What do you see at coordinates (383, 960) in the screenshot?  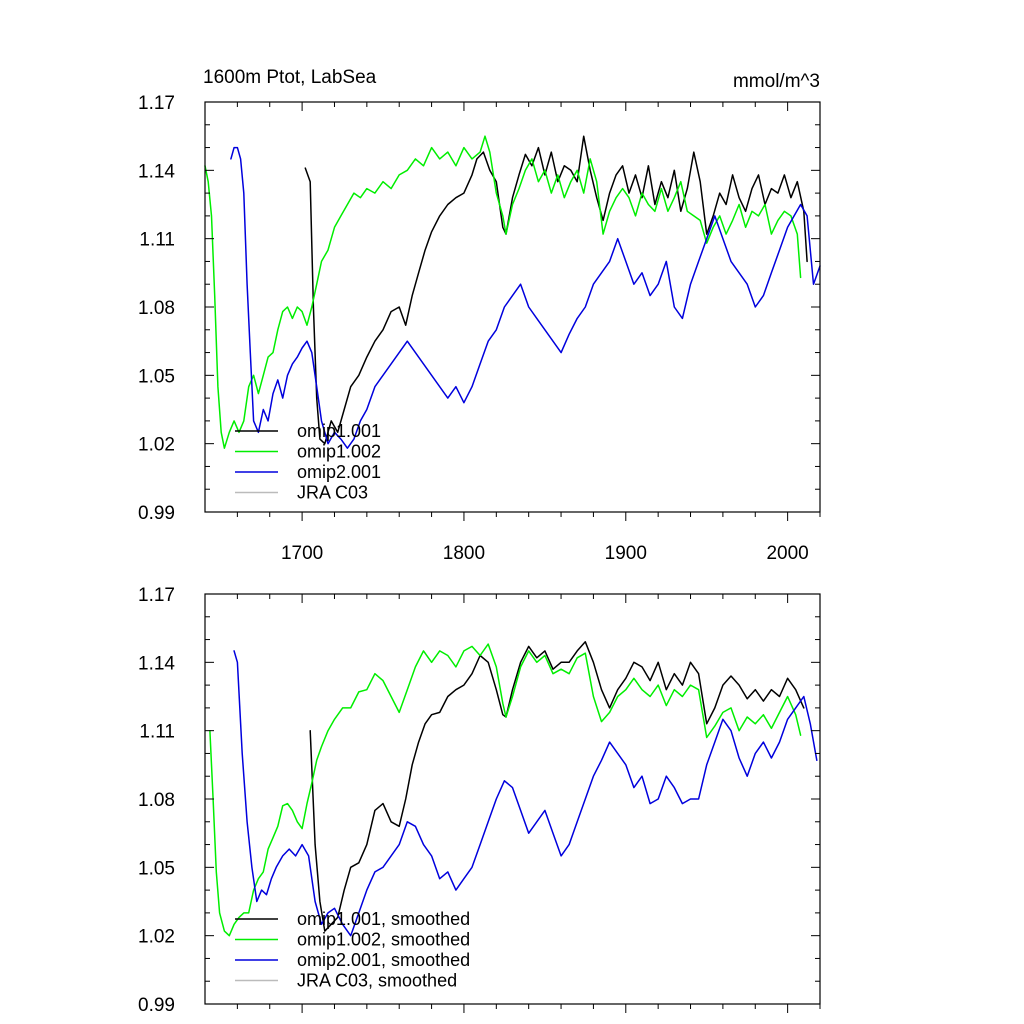 I see `legend-label: omip2.001, smoothed` at bounding box center [383, 960].